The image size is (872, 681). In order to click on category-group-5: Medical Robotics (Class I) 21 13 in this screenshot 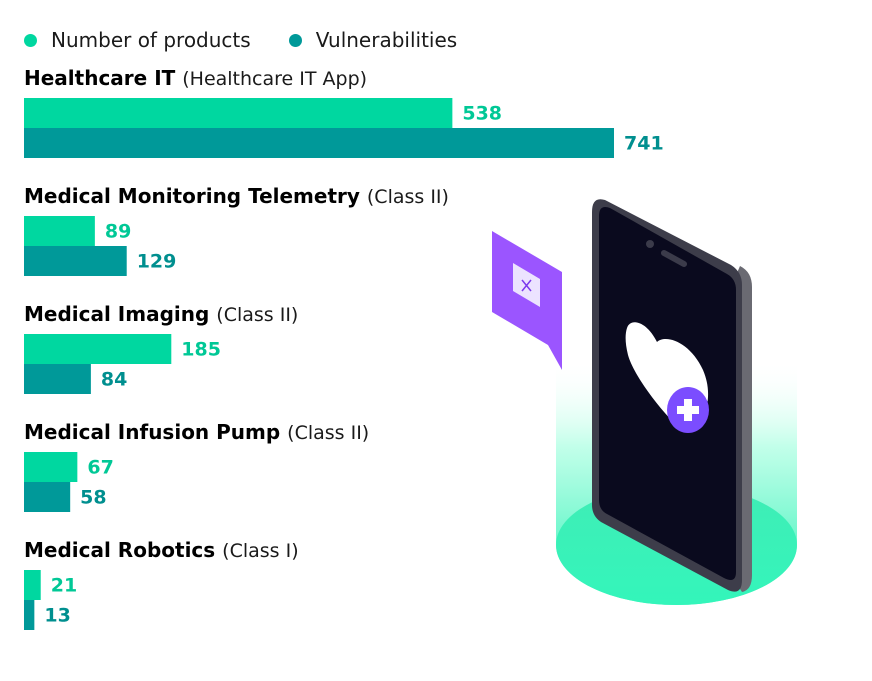, I will do `click(161, 584)`.